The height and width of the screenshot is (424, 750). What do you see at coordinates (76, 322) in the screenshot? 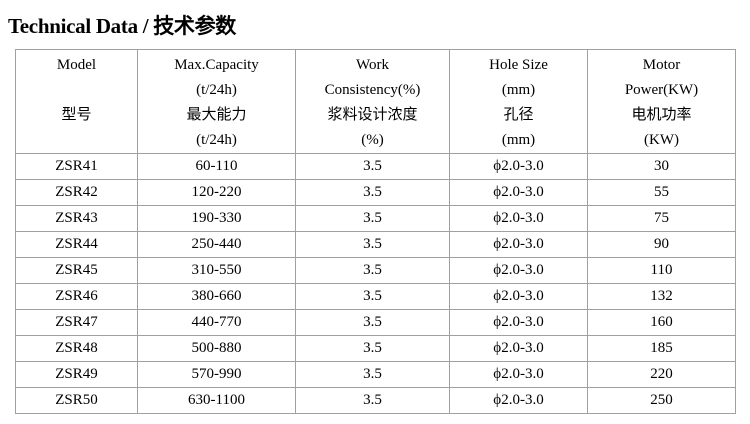
I see `table-cell: ZSR47` at bounding box center [76, 322].